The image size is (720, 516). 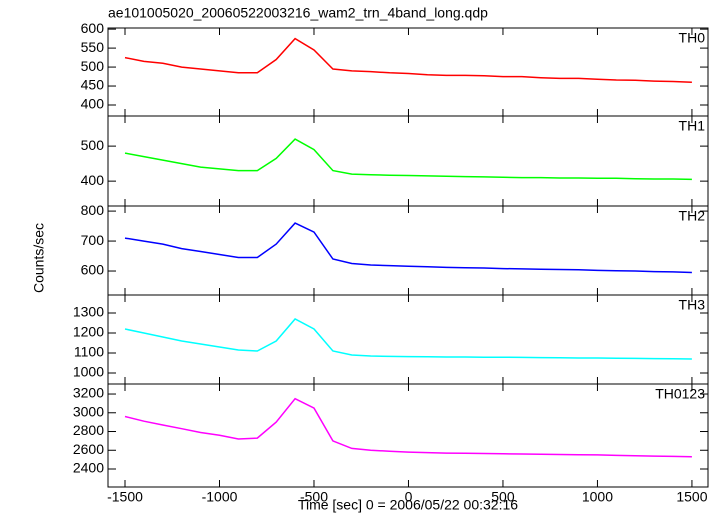 I want to click on panel-label: TH0123, so click(x=680, y=394).